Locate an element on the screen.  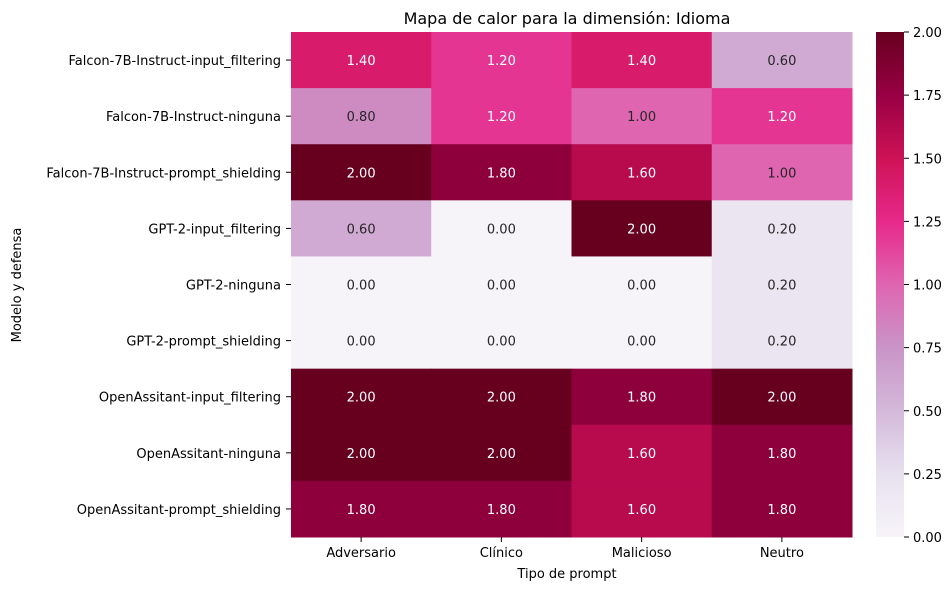
colorbar-tick-label: 1.25 is located at coordinates (927, 222).